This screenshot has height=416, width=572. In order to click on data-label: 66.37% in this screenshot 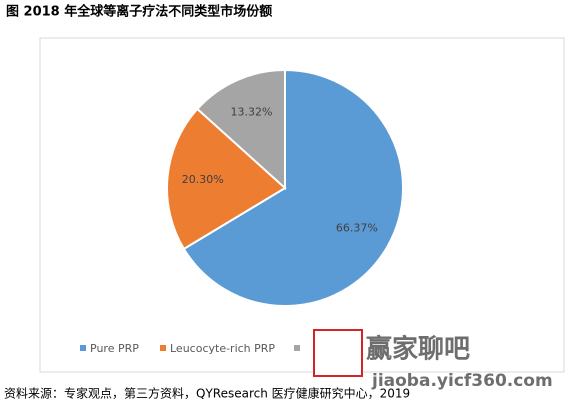, I will do `click(357, 228)`.